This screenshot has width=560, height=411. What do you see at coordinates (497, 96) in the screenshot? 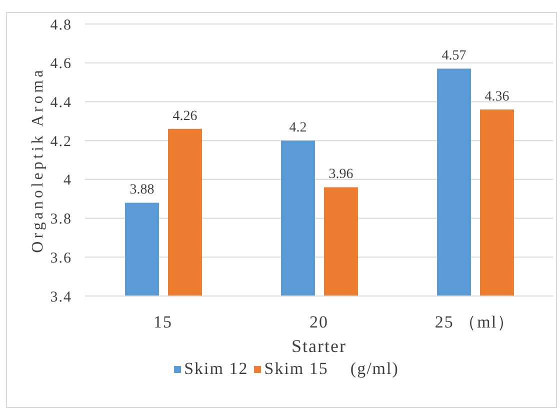
I see `data-label: 4.36` at bounding box center [497, 96].